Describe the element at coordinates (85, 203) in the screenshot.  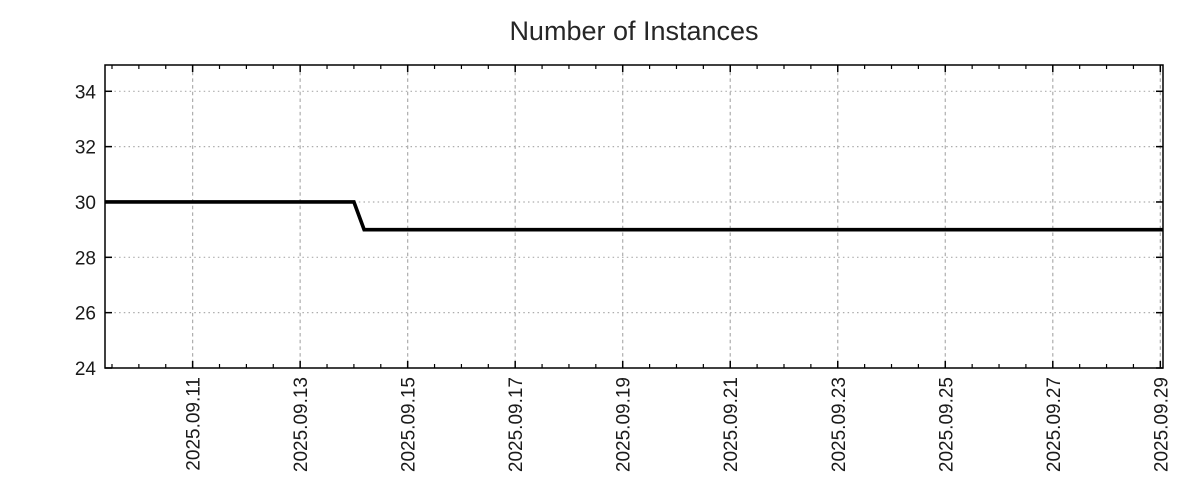
I see `y-tick-label: 30` at that location.